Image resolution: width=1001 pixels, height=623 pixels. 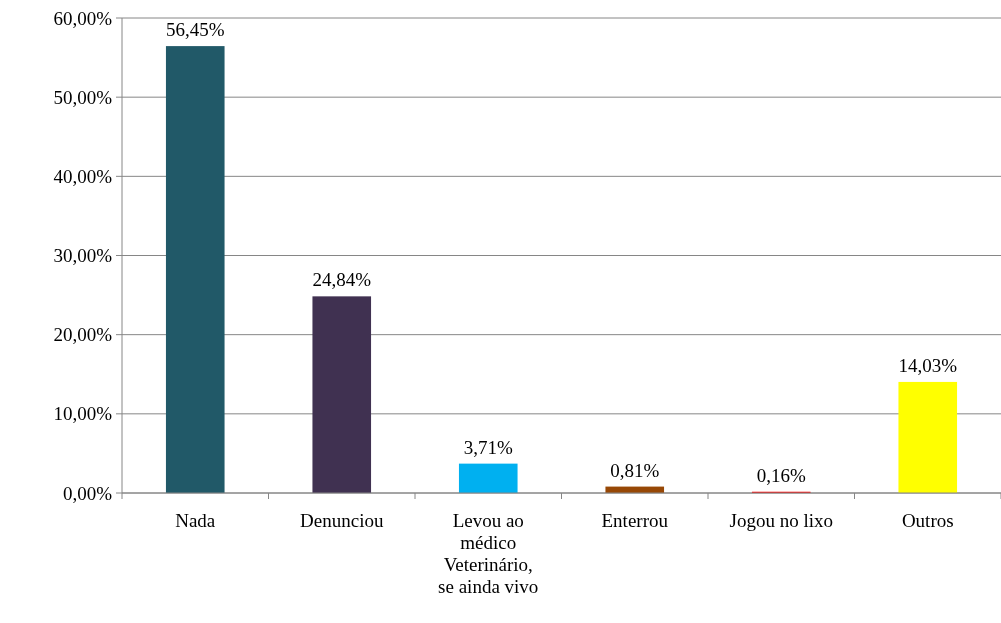 What do you see at coordinates (83, 176) in the screenshot?
I see `y-tick-label: 40,00%` at bounding box center [83, 176].